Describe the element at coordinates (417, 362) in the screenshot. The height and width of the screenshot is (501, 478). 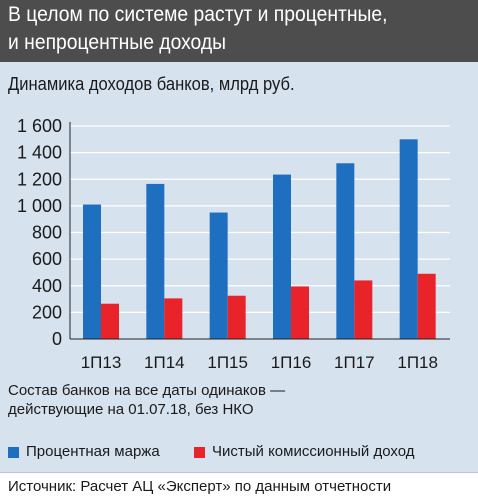
I see `x-tick-label: 1П18` at that location.